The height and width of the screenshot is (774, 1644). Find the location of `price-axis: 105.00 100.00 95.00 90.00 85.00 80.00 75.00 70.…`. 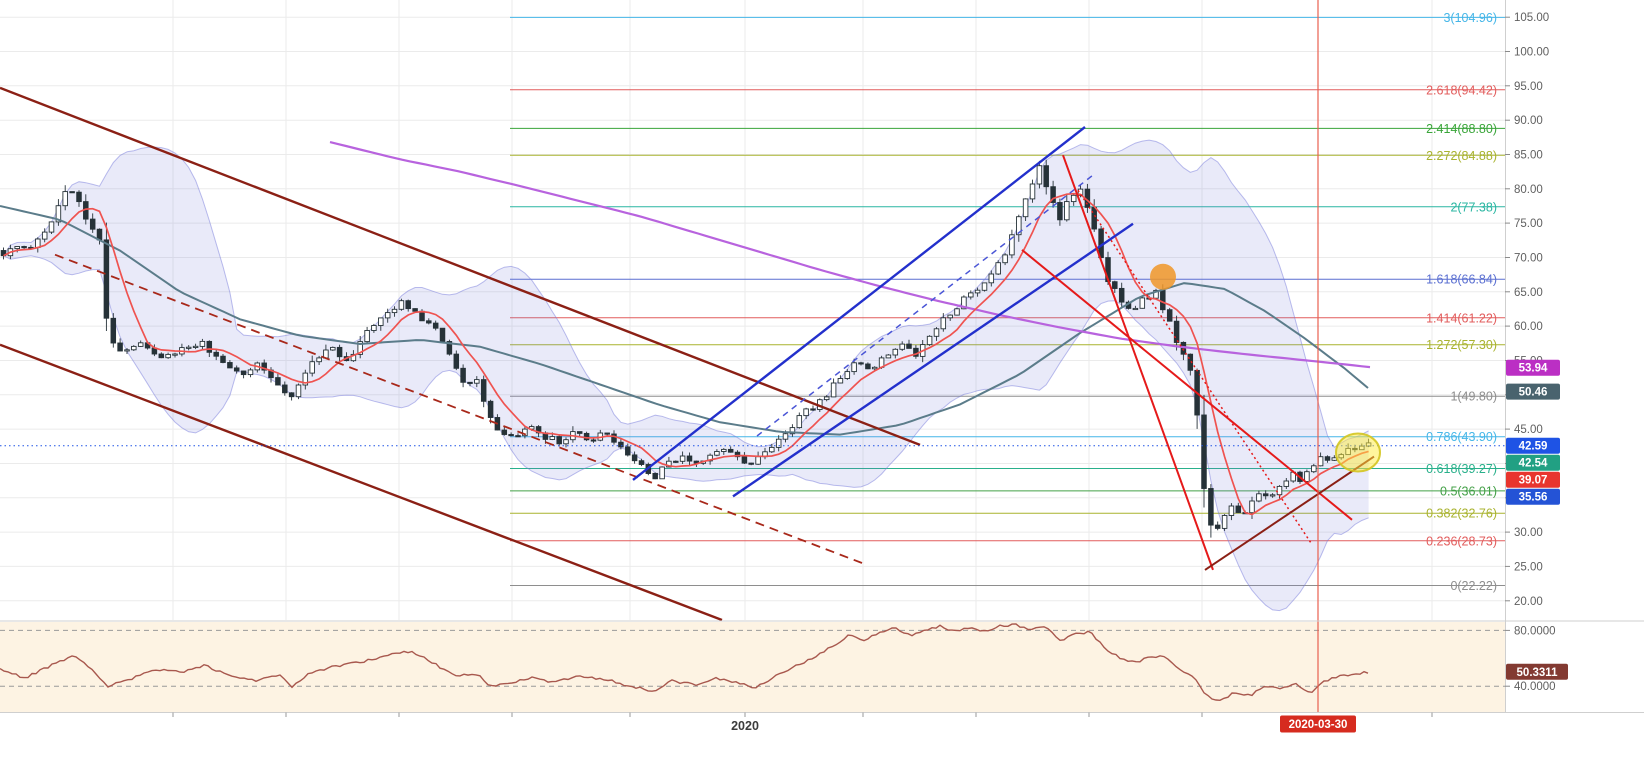

price-axis: 105.00 100.00 95.00 90.00 85.00 80.00 75.00 70.… is located at coordinates (1536, 352).